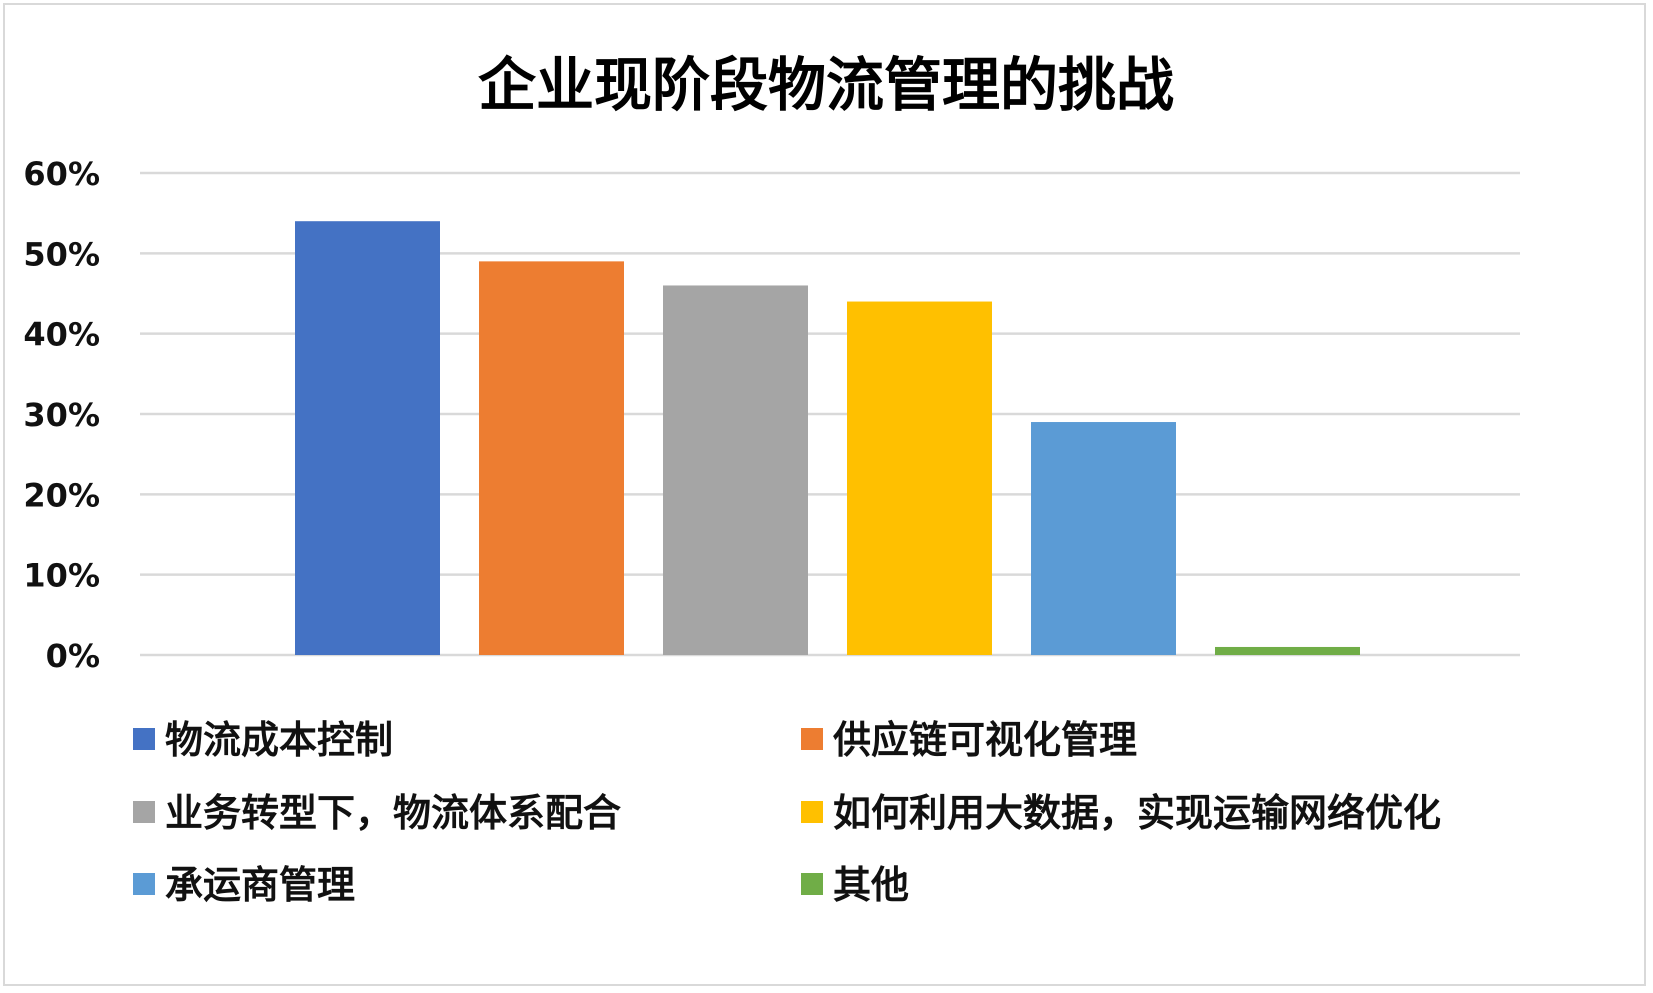 The image size is (1653, 993). Describe the element at coordinates (61, 174) in the screenshot. I see `y-tick-label: 60%` at that location.